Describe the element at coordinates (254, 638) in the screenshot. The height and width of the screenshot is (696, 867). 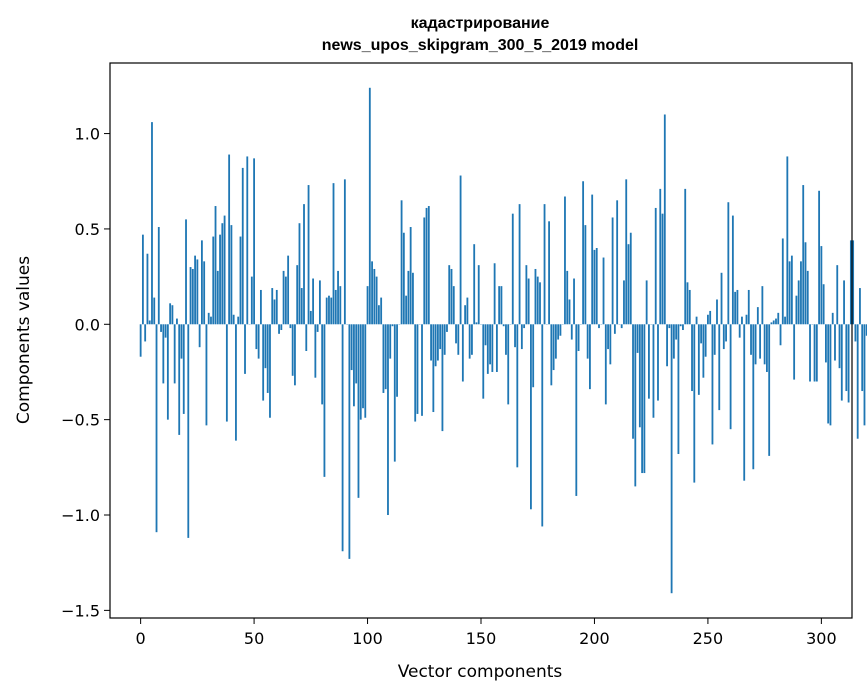
I see `x-tick-label: 50` at that location.